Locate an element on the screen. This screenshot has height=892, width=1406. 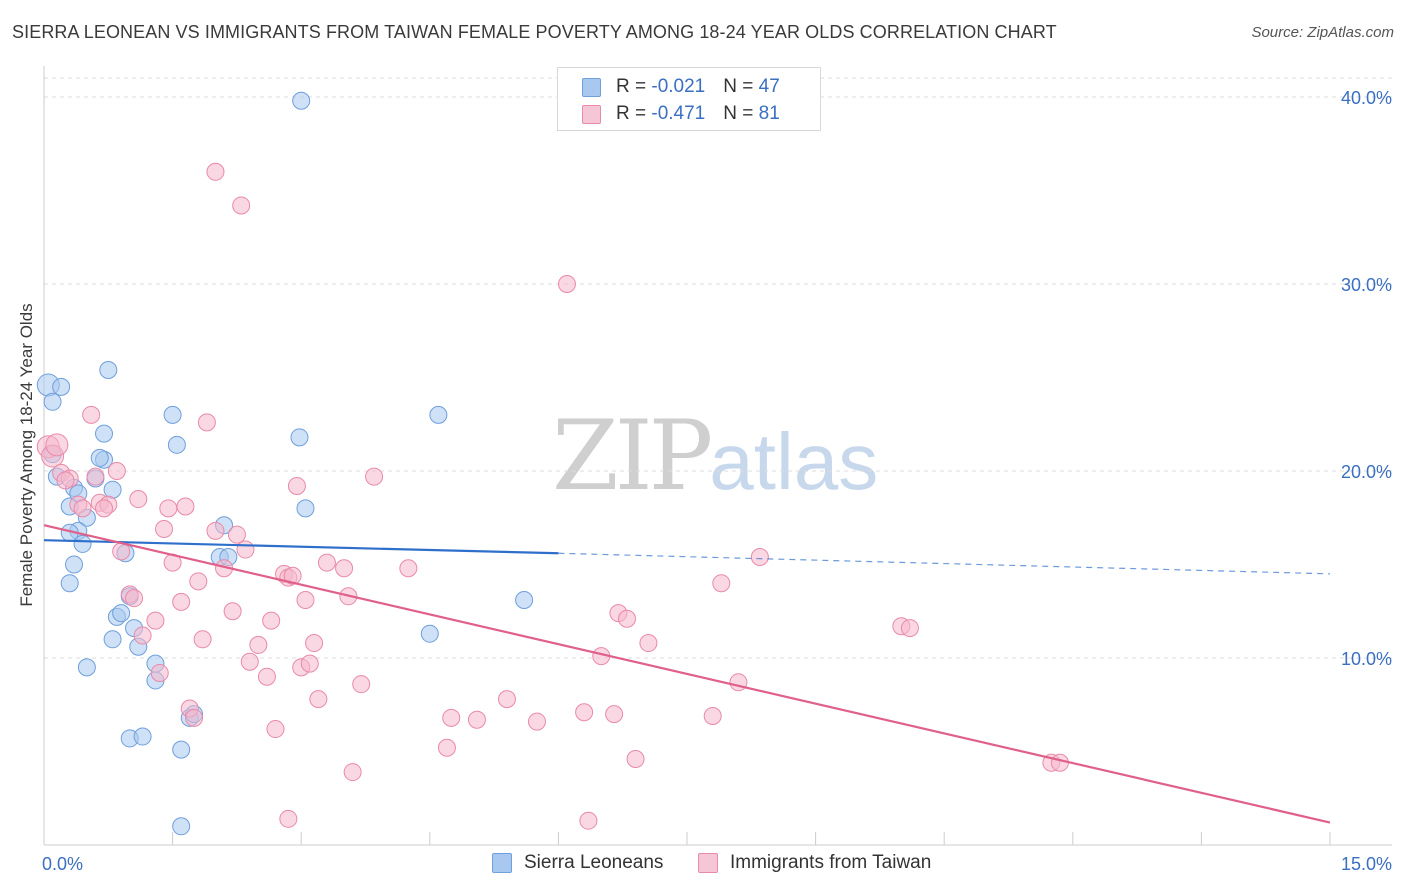
legend-n-value: 81 is located at coordinates (769, 113).